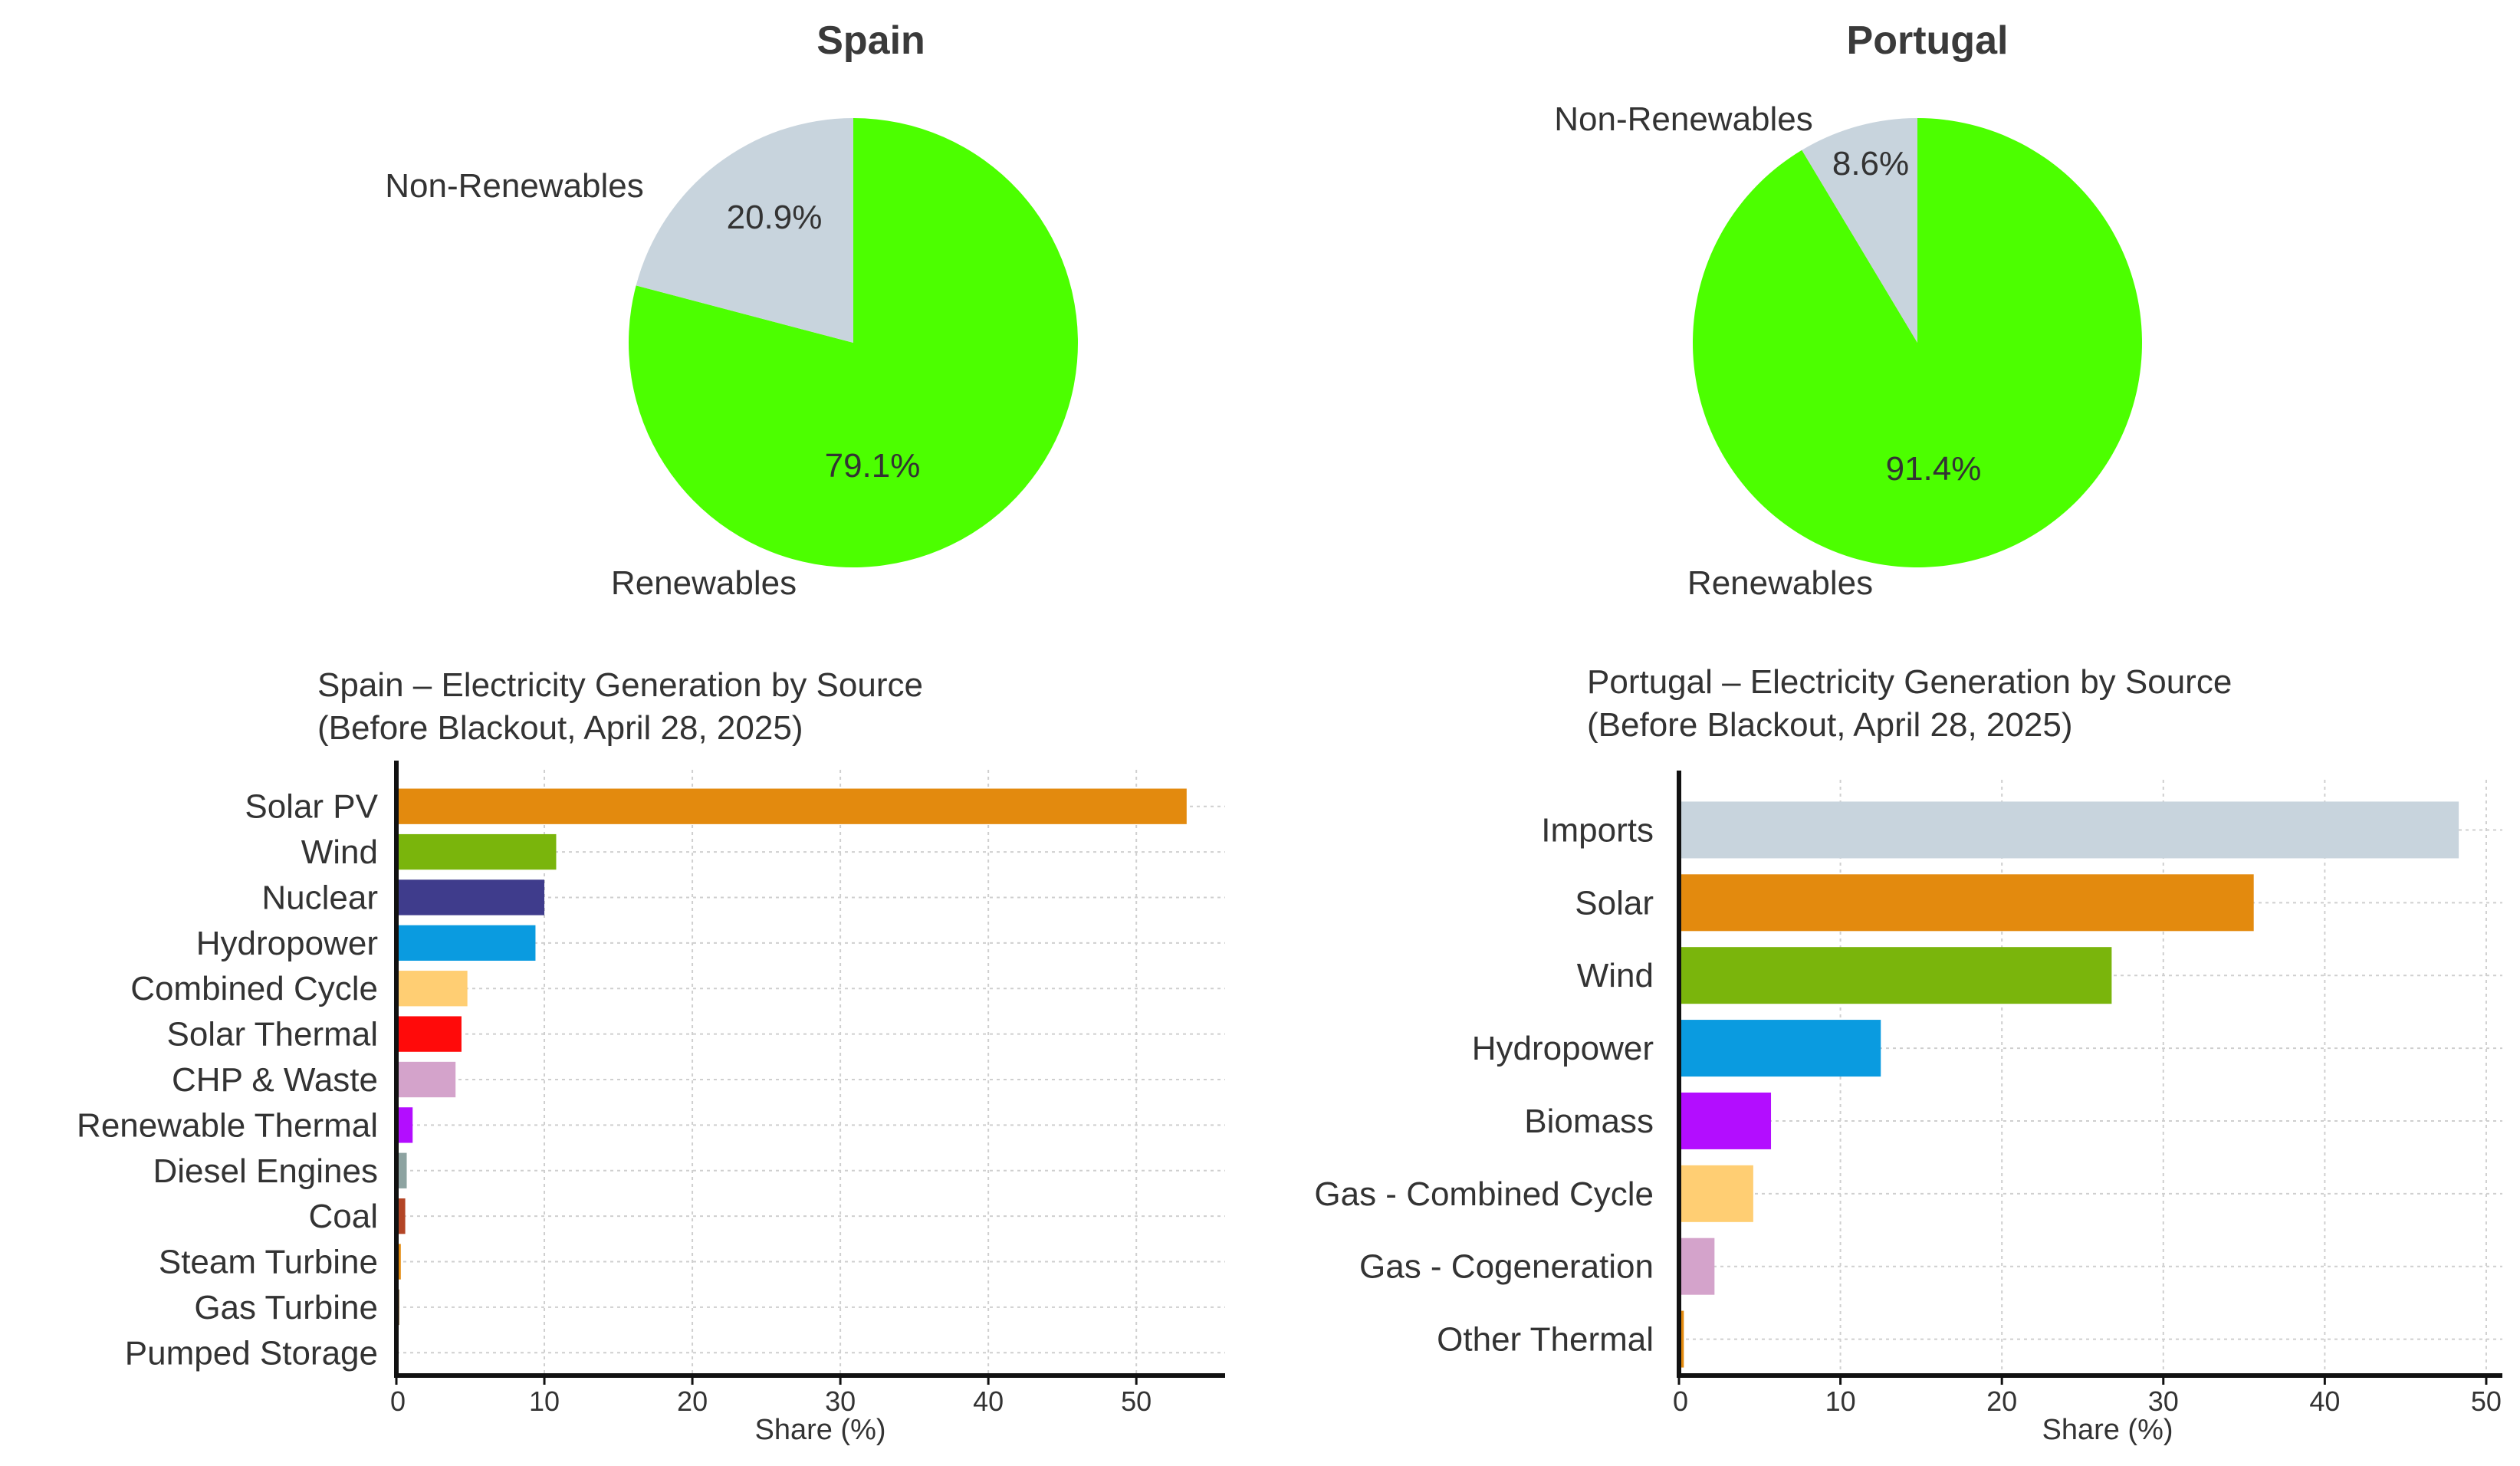 The height and width of the screenshot is (1466, 2520). What do you see at coordinates (286, 1307) in the screenshot?
I see `spain-category-label: Gas Turbine` at bounding box center [286, 1307].